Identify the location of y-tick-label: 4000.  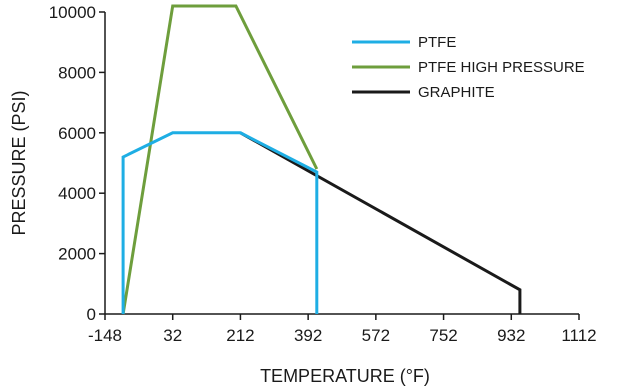
(77, 193).